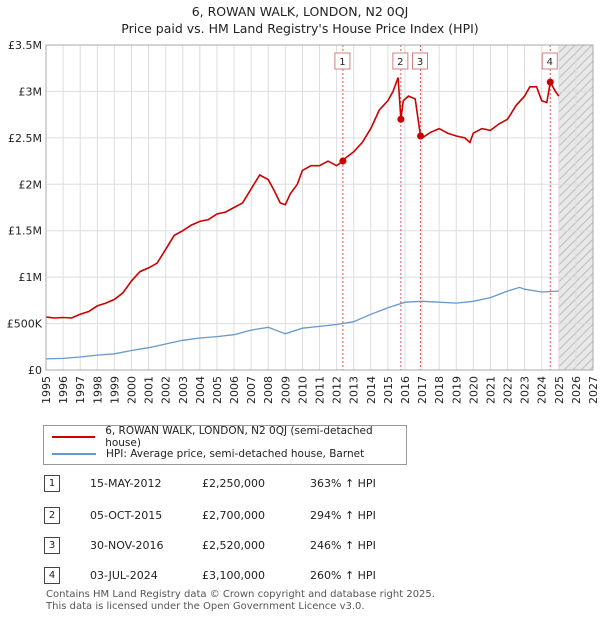 Image resolution: width=600 pixels, height=620 pixels. I want to click on x-tick-label: 2022, so click(508, 390).